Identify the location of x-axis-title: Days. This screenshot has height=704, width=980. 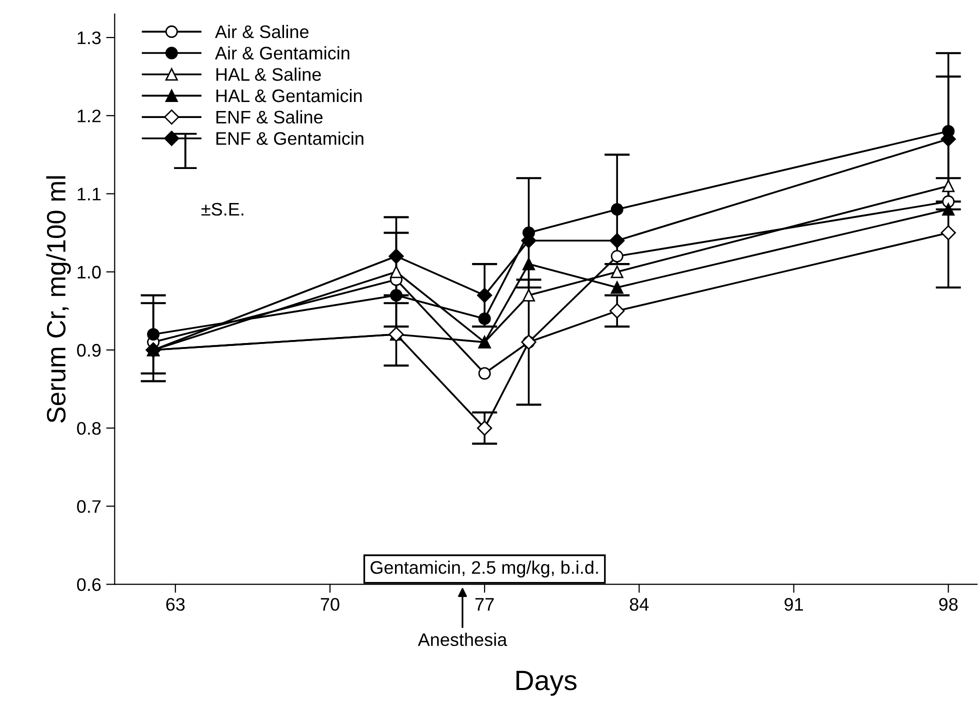
(546, 683).